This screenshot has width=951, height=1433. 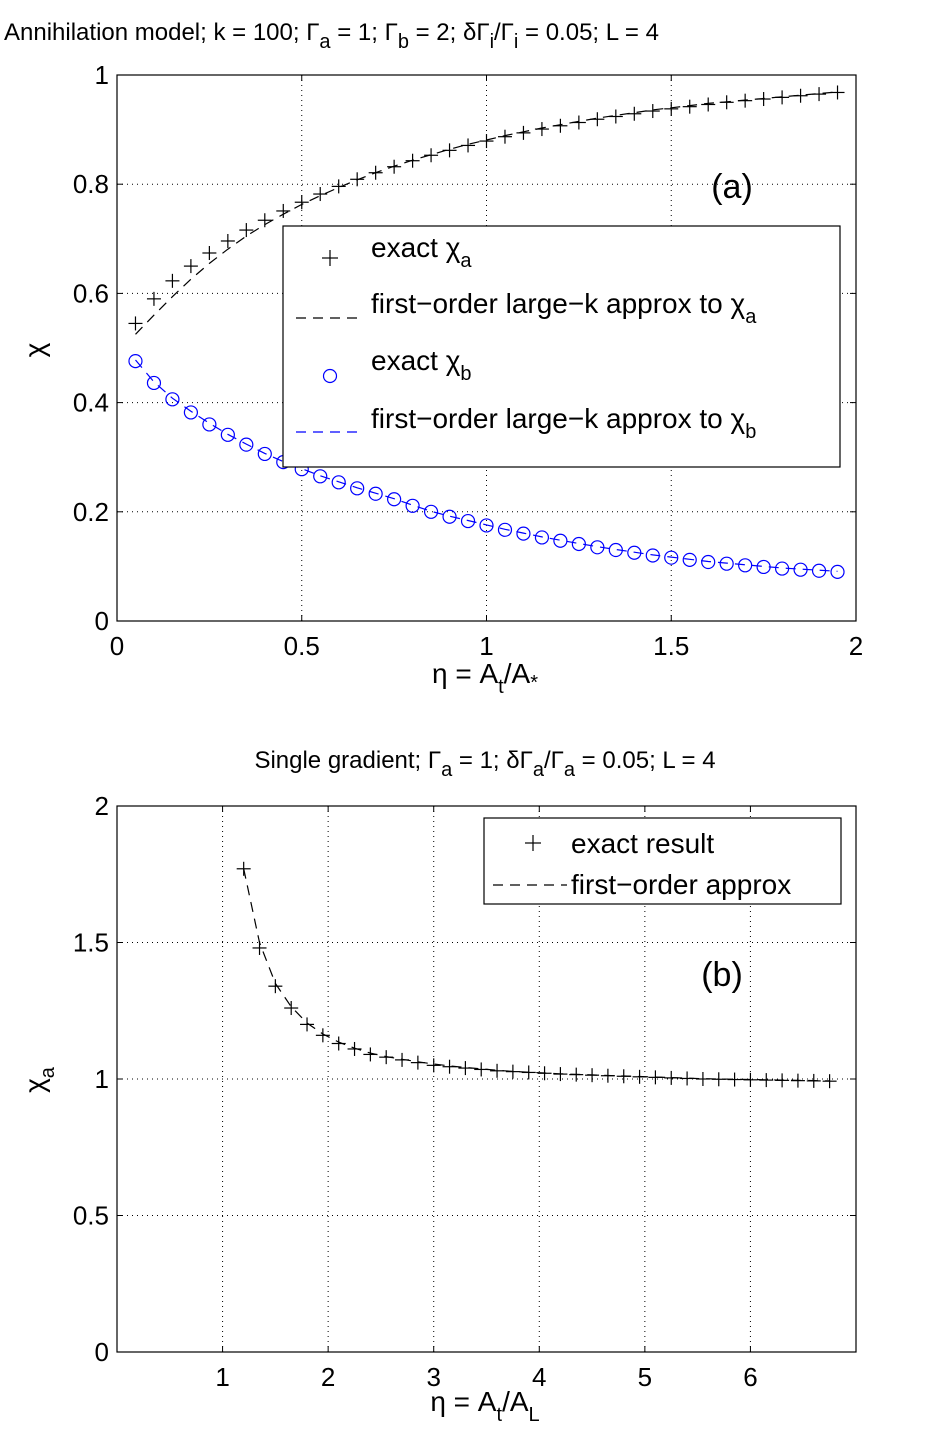 I want to click on legend-label-exact-chi-b: exact χb, so click(x=421, y=365).